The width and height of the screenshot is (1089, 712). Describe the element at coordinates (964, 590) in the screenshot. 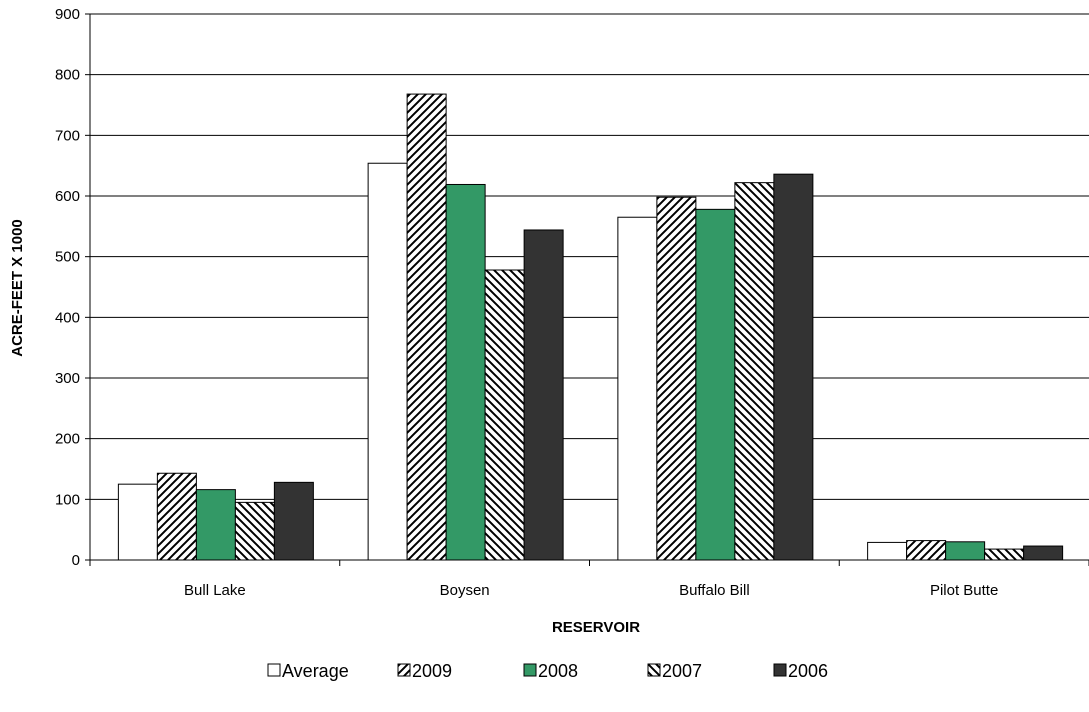

I see `x-tick-label: Pilot Butte` at that location.